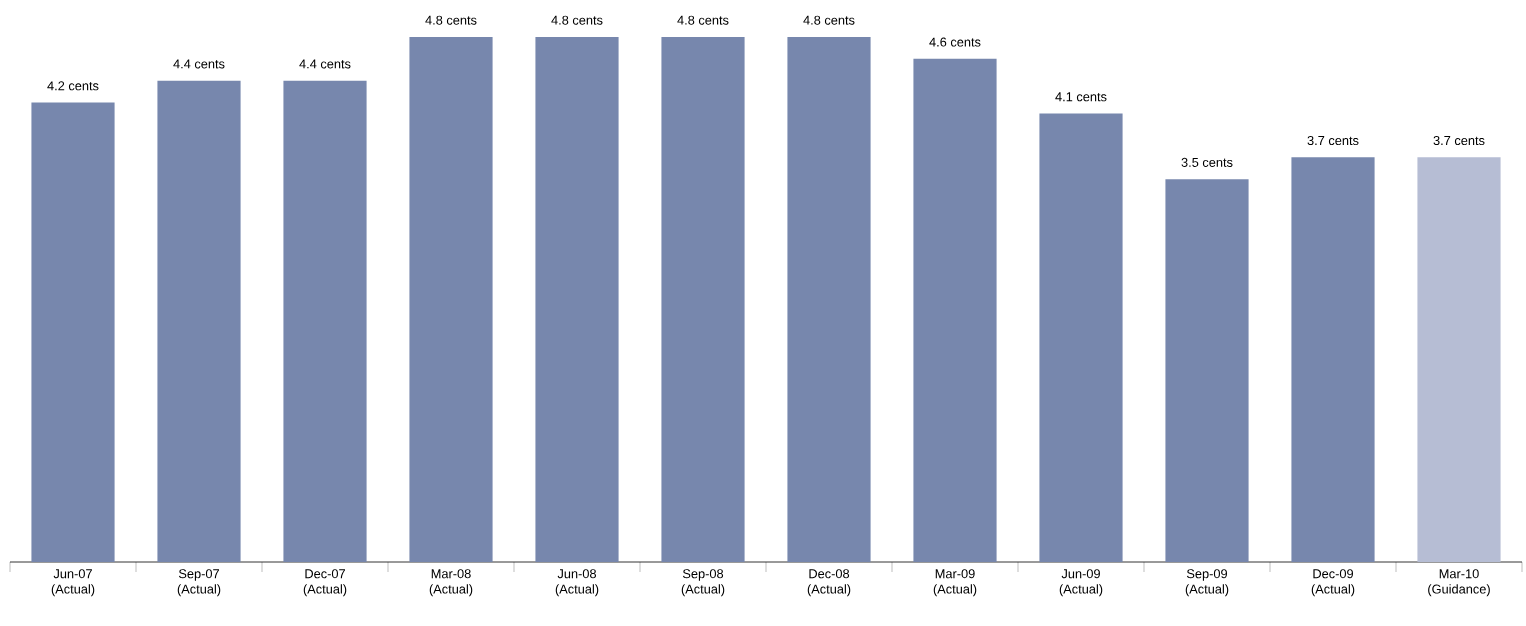 The height and width of the screenshot is (626, 1526). What do you see at coordinates (199, 583) in the screenshot?
I see `x-tick-label: Sep-07 (Actual)` at bounding box center [199, 583].